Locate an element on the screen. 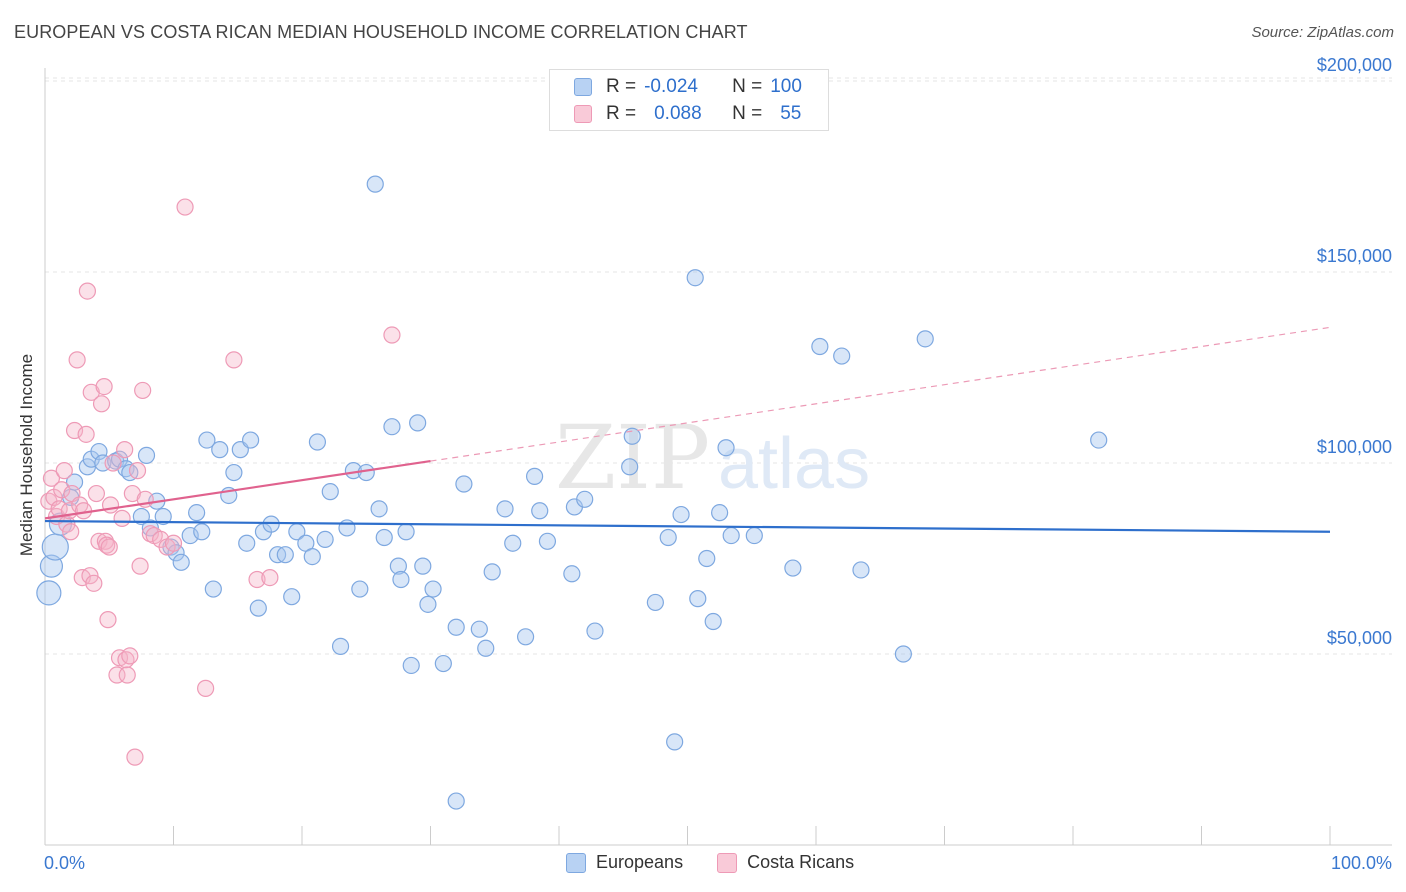 Image resolution: width=1406 pixels, height=892 pixels. y-tick-label: $50,000 is located at coordinates (1359, 638).